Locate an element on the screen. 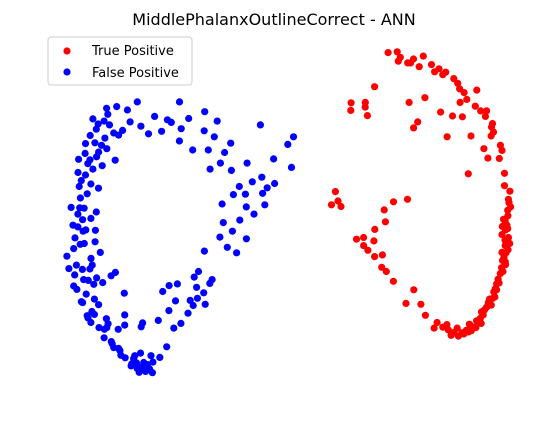 The image size is (549, 435). legend: True Positive False Positive is located at coordinates (120, 61).